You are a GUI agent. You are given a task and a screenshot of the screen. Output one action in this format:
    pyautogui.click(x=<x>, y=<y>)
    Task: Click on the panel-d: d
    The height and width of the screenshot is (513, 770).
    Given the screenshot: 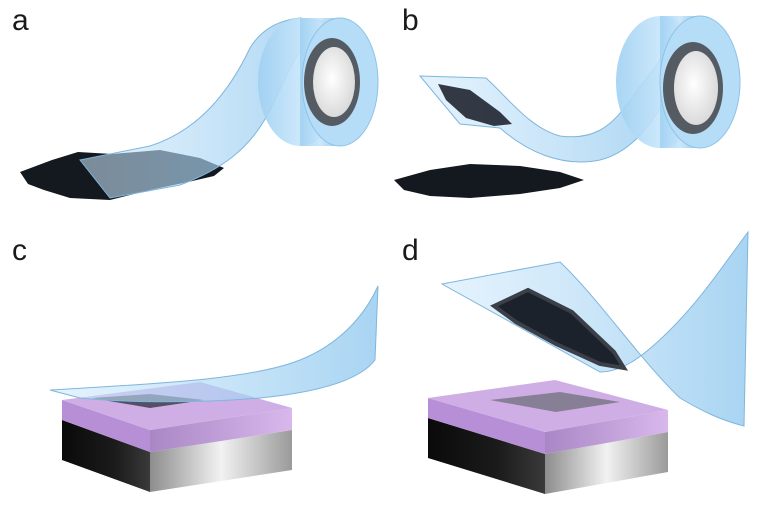 What is the action you would take?
    pyautogui.click(x=410, y=251)
    